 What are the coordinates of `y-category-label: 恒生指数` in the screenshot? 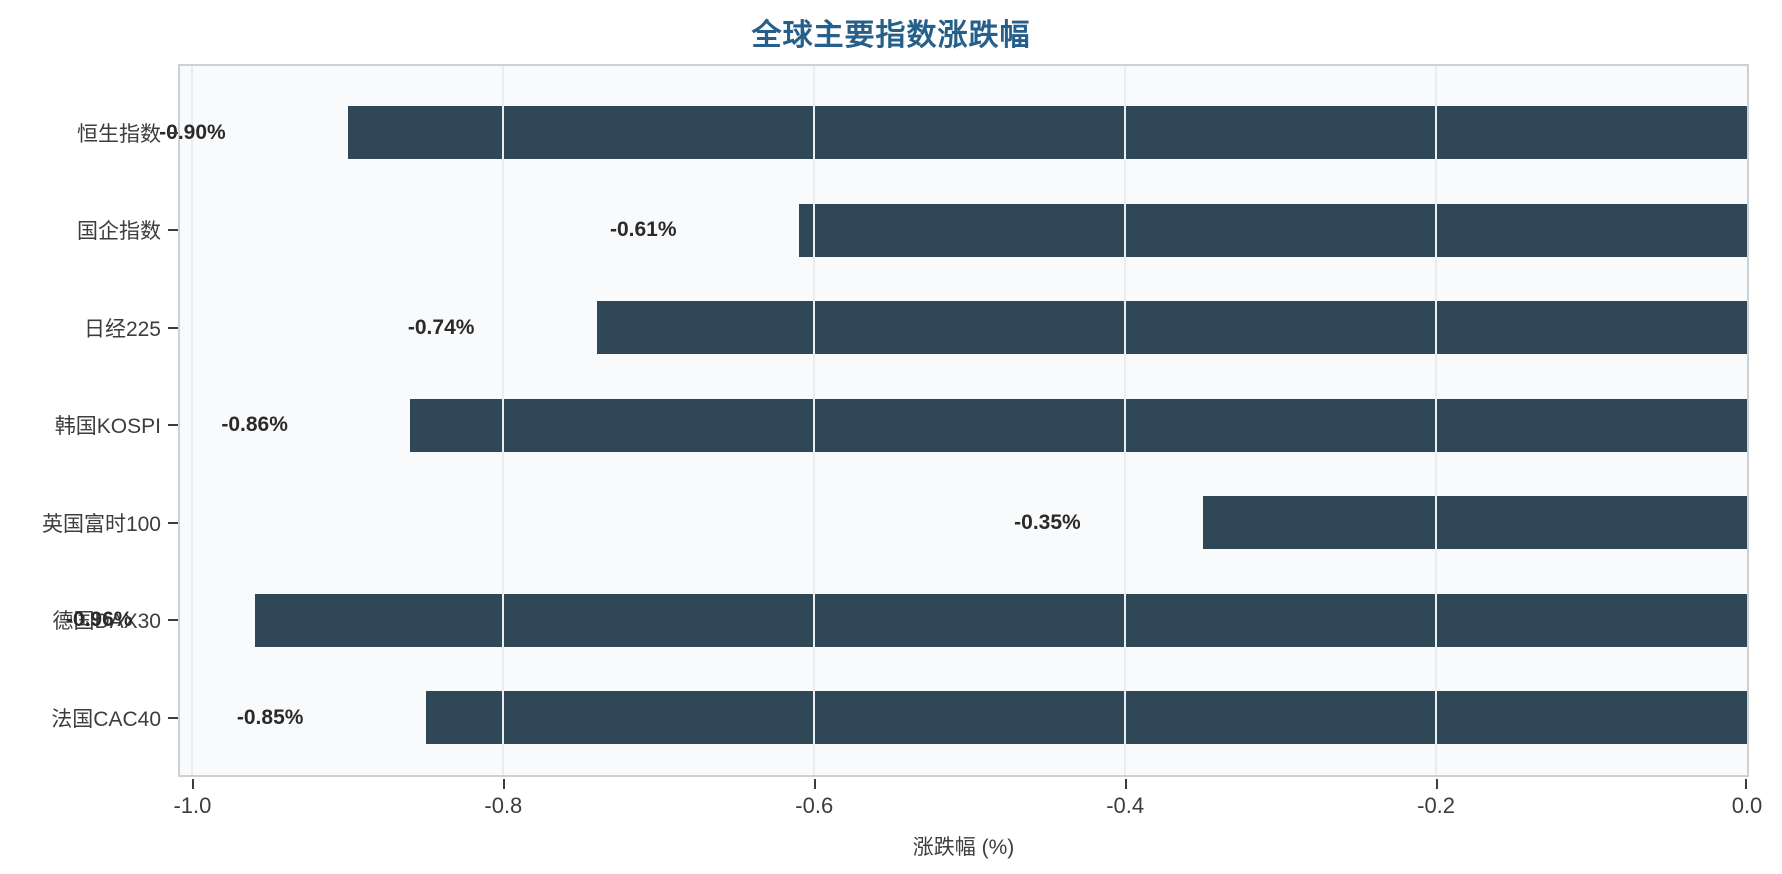 It's located at (119, 134).